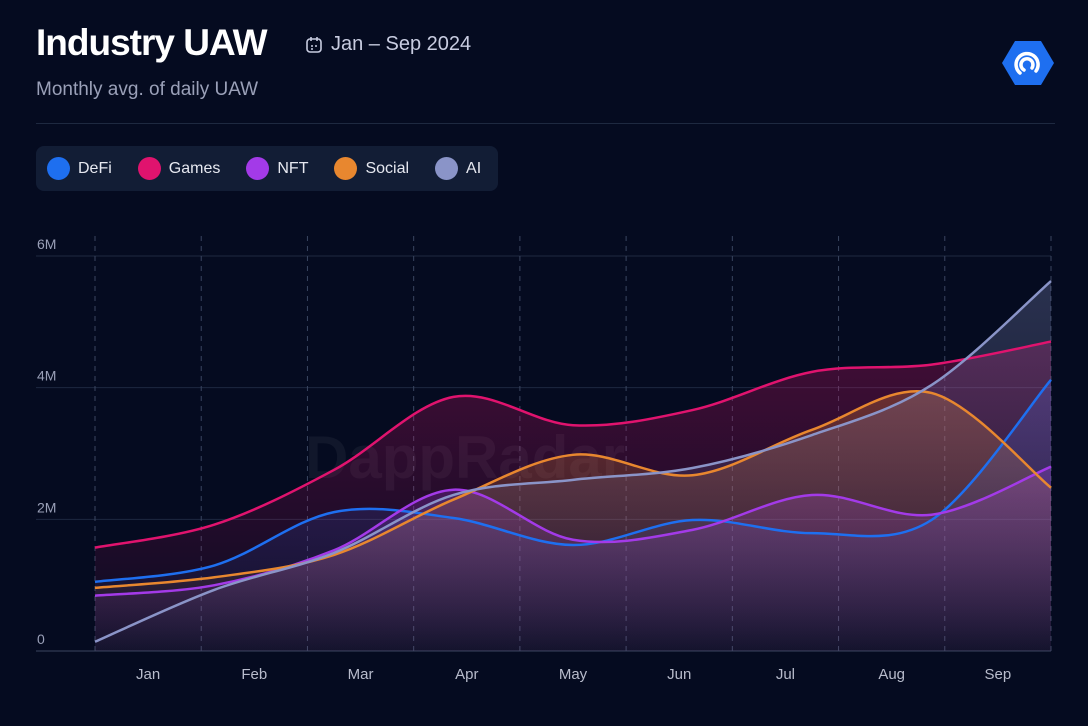 Image resolution: width=1088 pixels, height=726 pixels. I want to click on legend-item-nft: NFT, so click(277, 168).